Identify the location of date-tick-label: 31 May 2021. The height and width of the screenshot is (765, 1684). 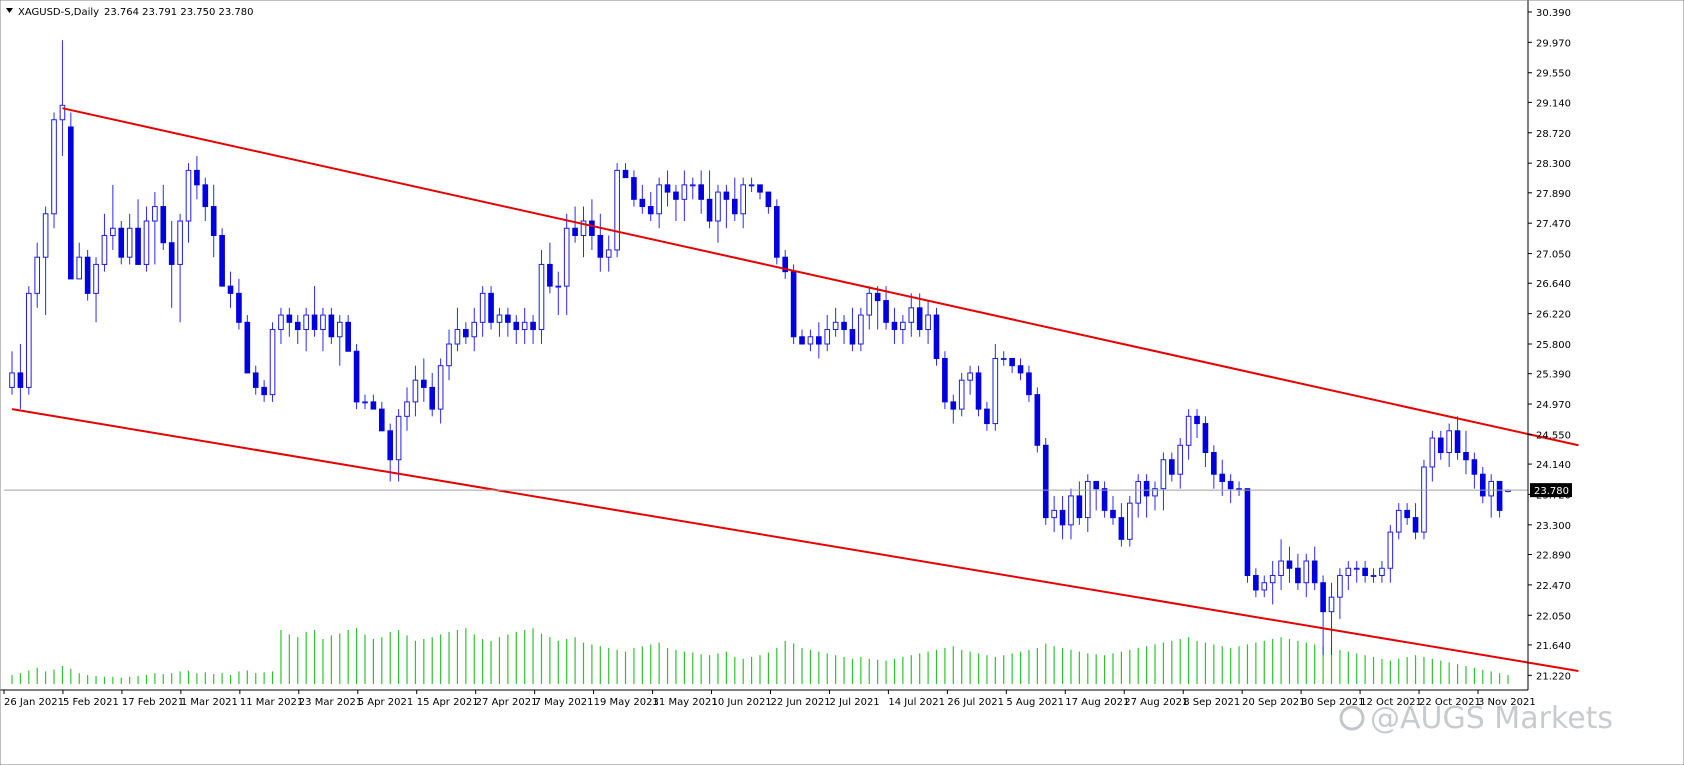
(685, 702).